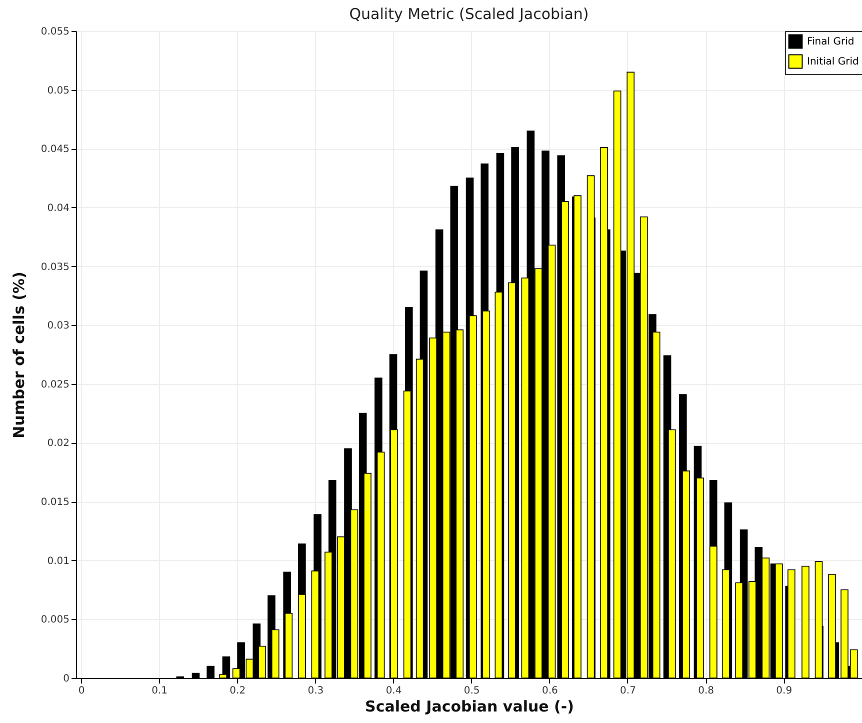 The height and width of the screenshot is (723, 862). I want to click on y-tick-label: 0.02, so click(58, 444).